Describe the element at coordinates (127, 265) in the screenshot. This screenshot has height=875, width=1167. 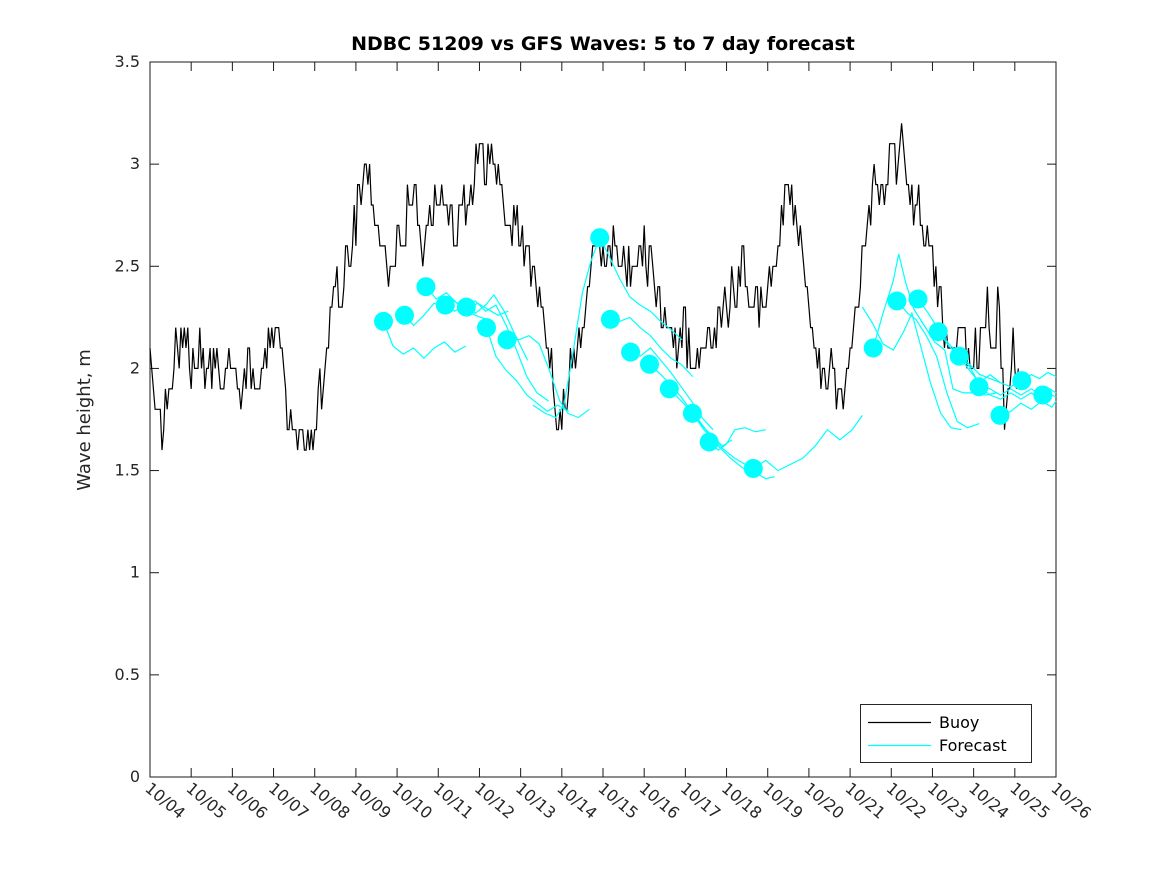
I see `y-tick-label: 2.5` at that location.